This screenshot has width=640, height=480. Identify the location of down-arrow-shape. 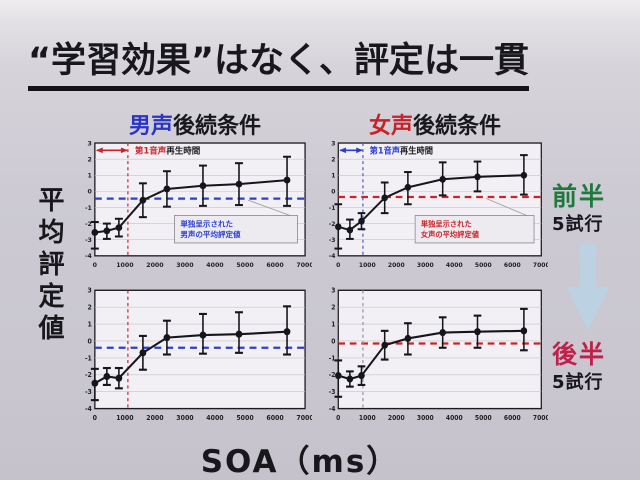
(588, 286).